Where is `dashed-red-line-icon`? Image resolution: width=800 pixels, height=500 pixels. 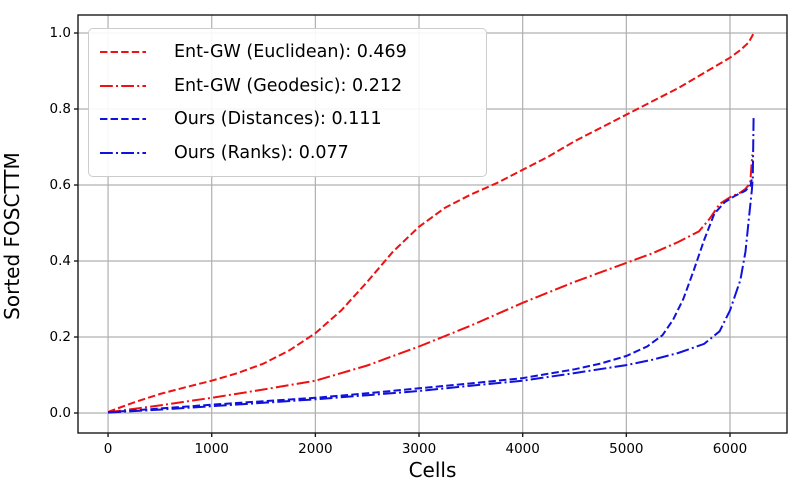 dashed-red-line-icon is located at coordinates (123, 51).